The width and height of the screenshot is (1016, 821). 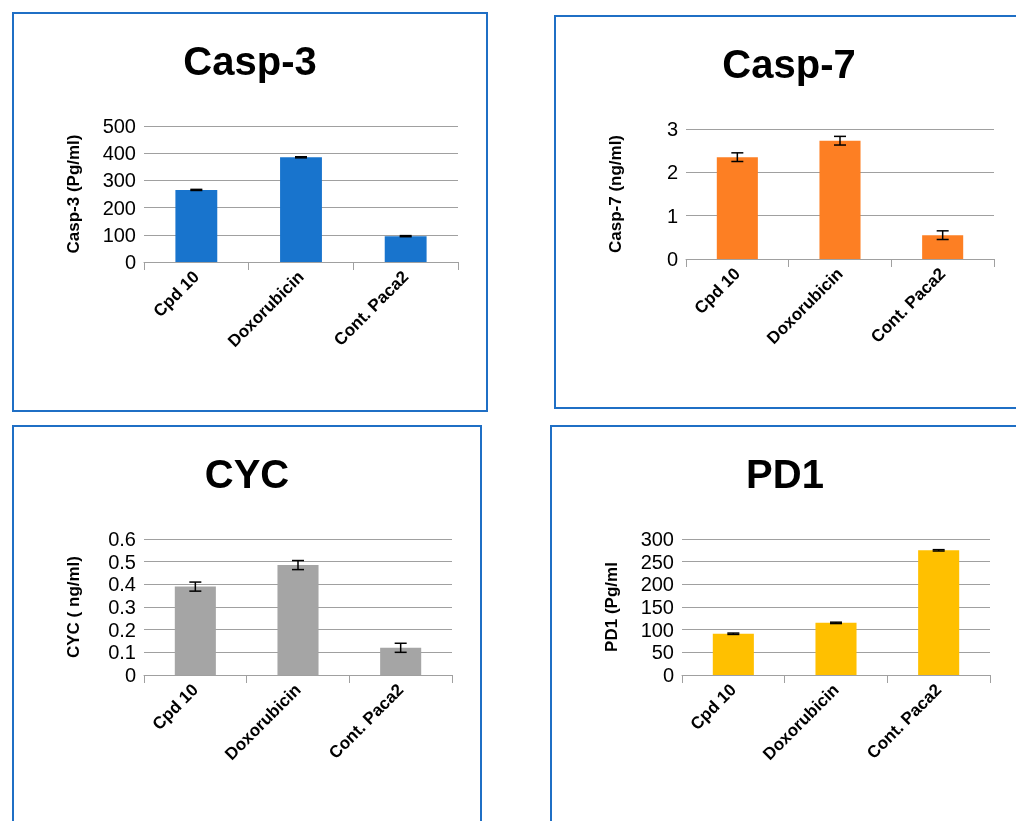 I want to click on y-tick-label: 0.5, so click(x=122, y=561).